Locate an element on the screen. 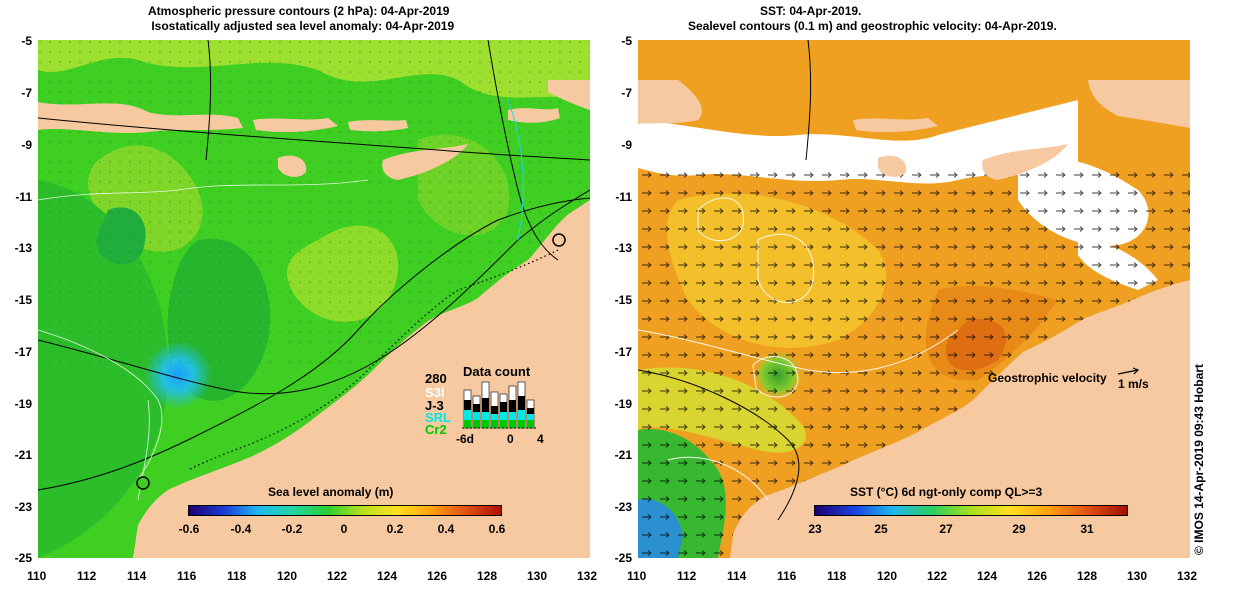 This screenshot has height=590, width=1250. lon-label: 118 is located at coordinates (837, 576).